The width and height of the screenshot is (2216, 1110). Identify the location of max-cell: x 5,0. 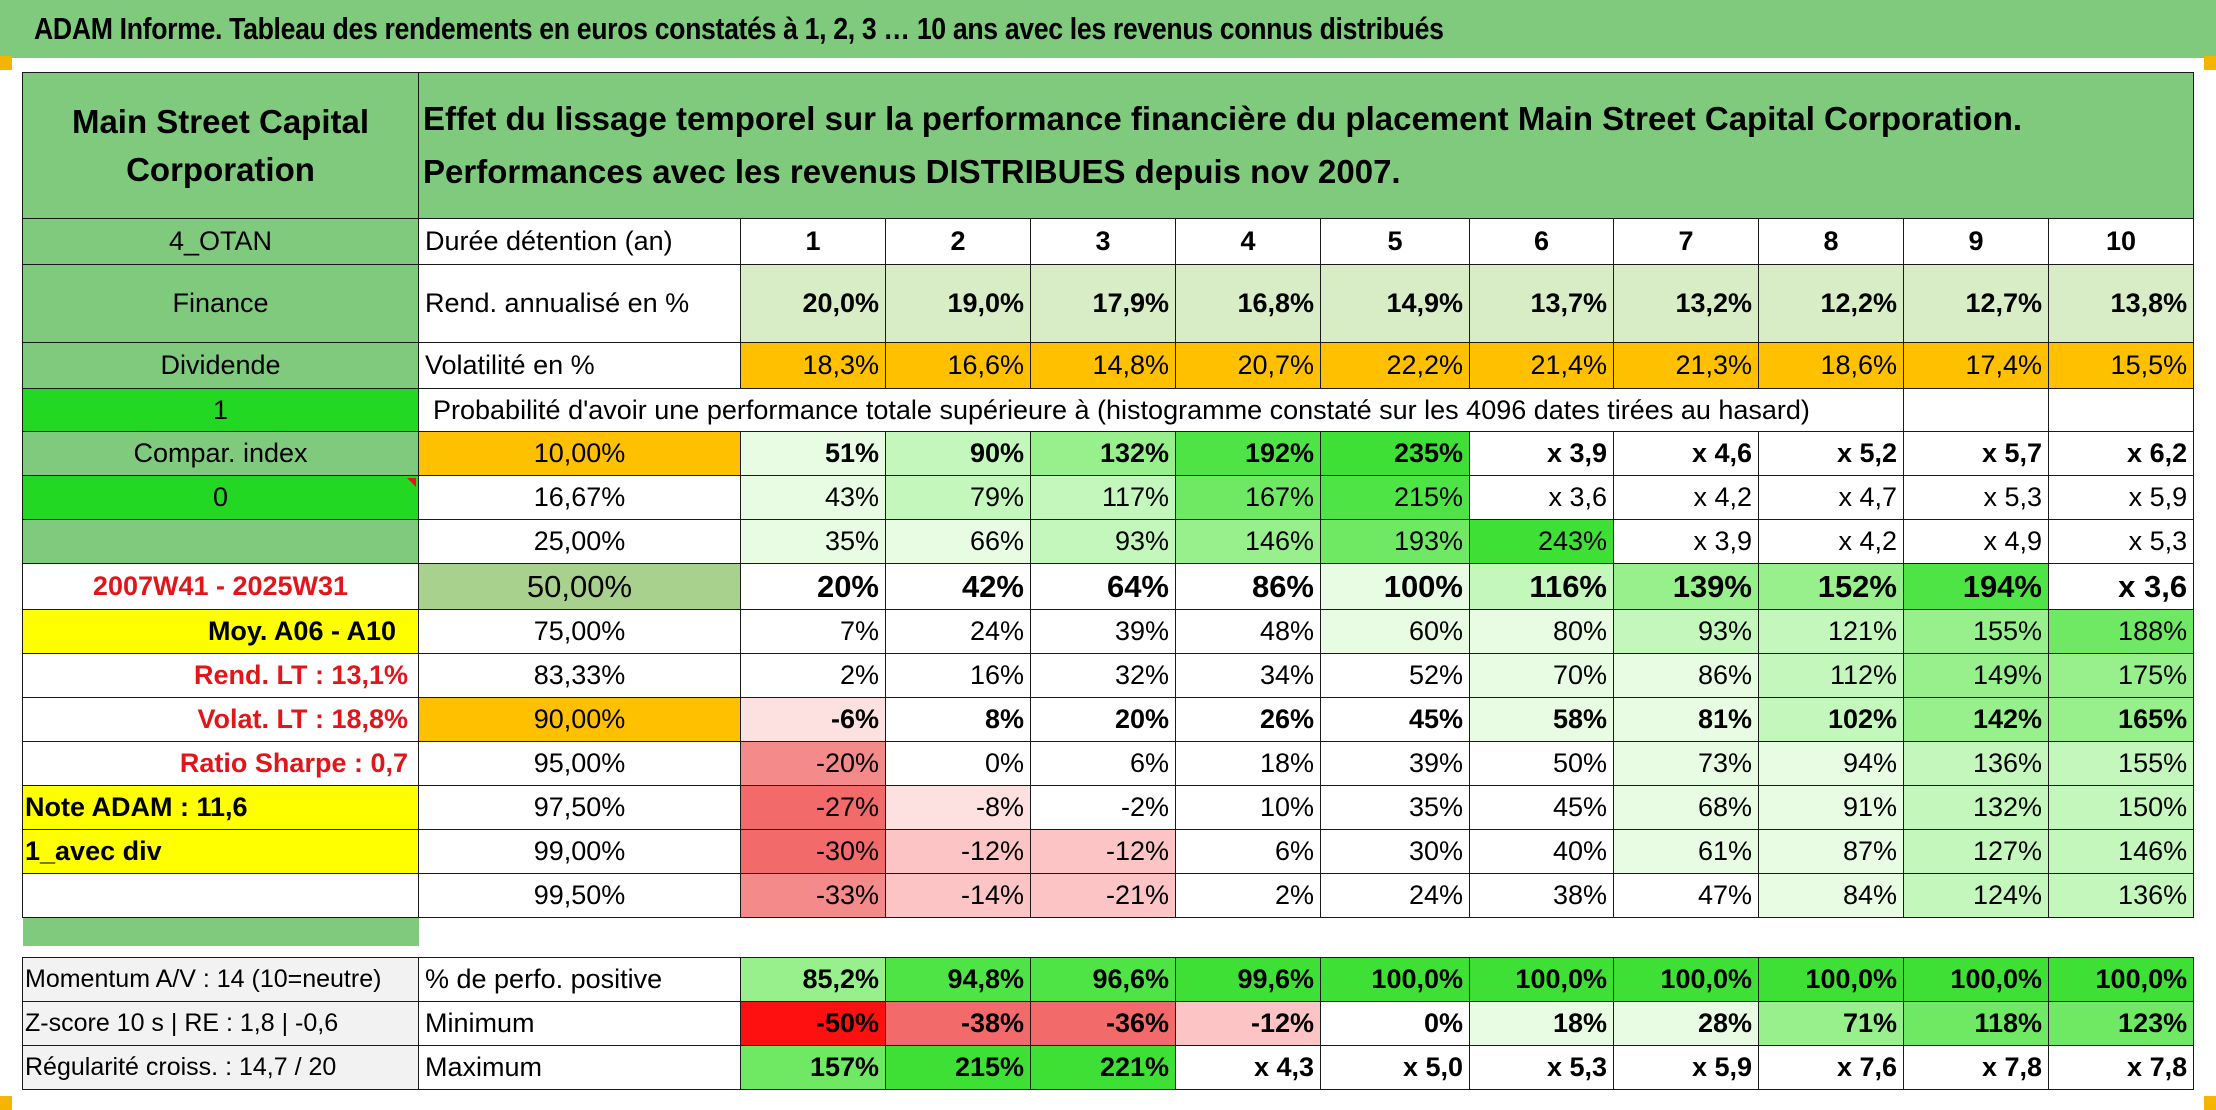
(1395, 1067).